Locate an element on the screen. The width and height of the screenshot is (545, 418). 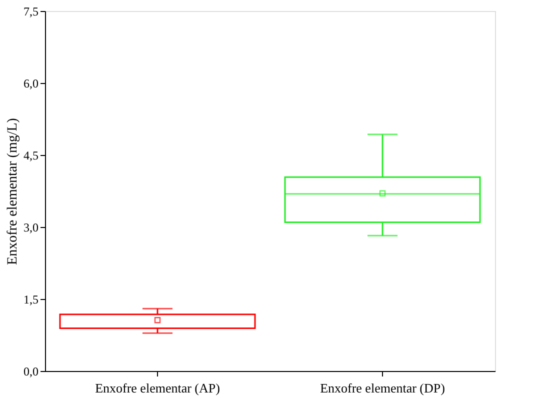
y-tick-label: 7,5 is located at coordinates (31, 11).